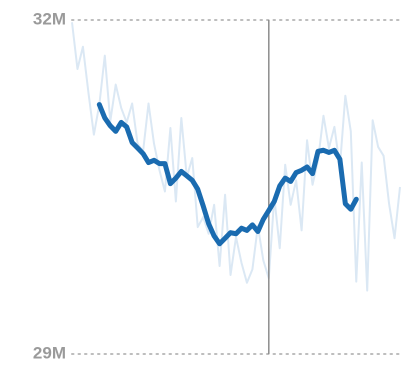 The width and height of the screenshot is (401, 365). I want to click on y-tick-label: 32M, so click(49, 18).